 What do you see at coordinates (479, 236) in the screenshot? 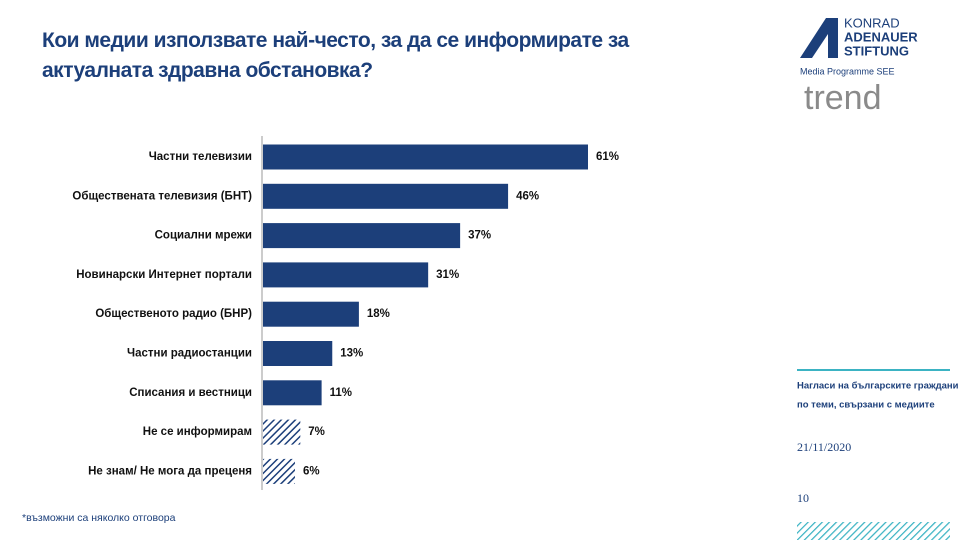
I see `value-label: 37%` at bounding box center [479, 236].